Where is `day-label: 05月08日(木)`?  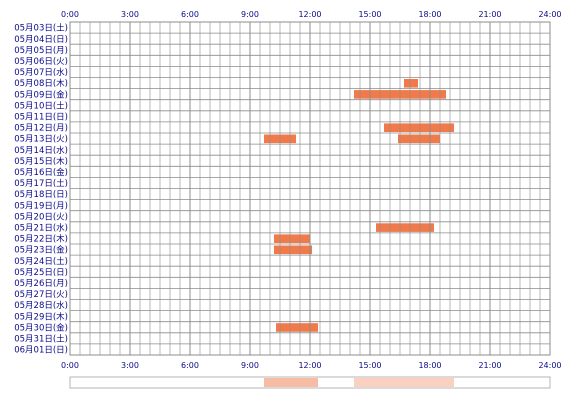
day-label: 05月08日(木) is located at coordinates (41, 83).